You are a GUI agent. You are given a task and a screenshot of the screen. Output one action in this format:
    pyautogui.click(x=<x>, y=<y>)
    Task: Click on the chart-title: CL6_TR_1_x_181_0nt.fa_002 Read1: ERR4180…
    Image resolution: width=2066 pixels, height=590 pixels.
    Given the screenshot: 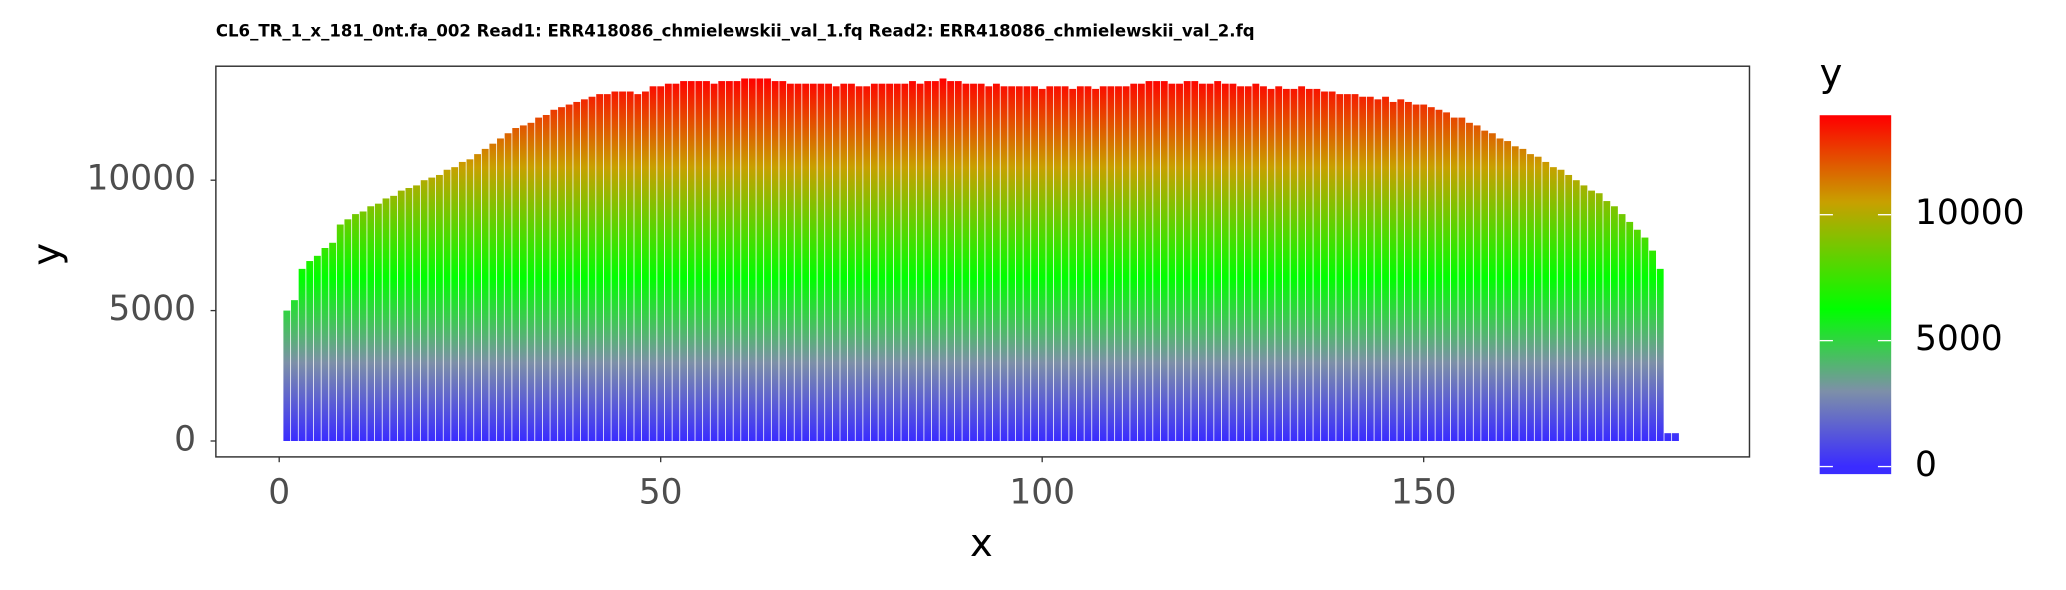 What is the action you would take?
    pyautogui.click(x=735, y=30)
    